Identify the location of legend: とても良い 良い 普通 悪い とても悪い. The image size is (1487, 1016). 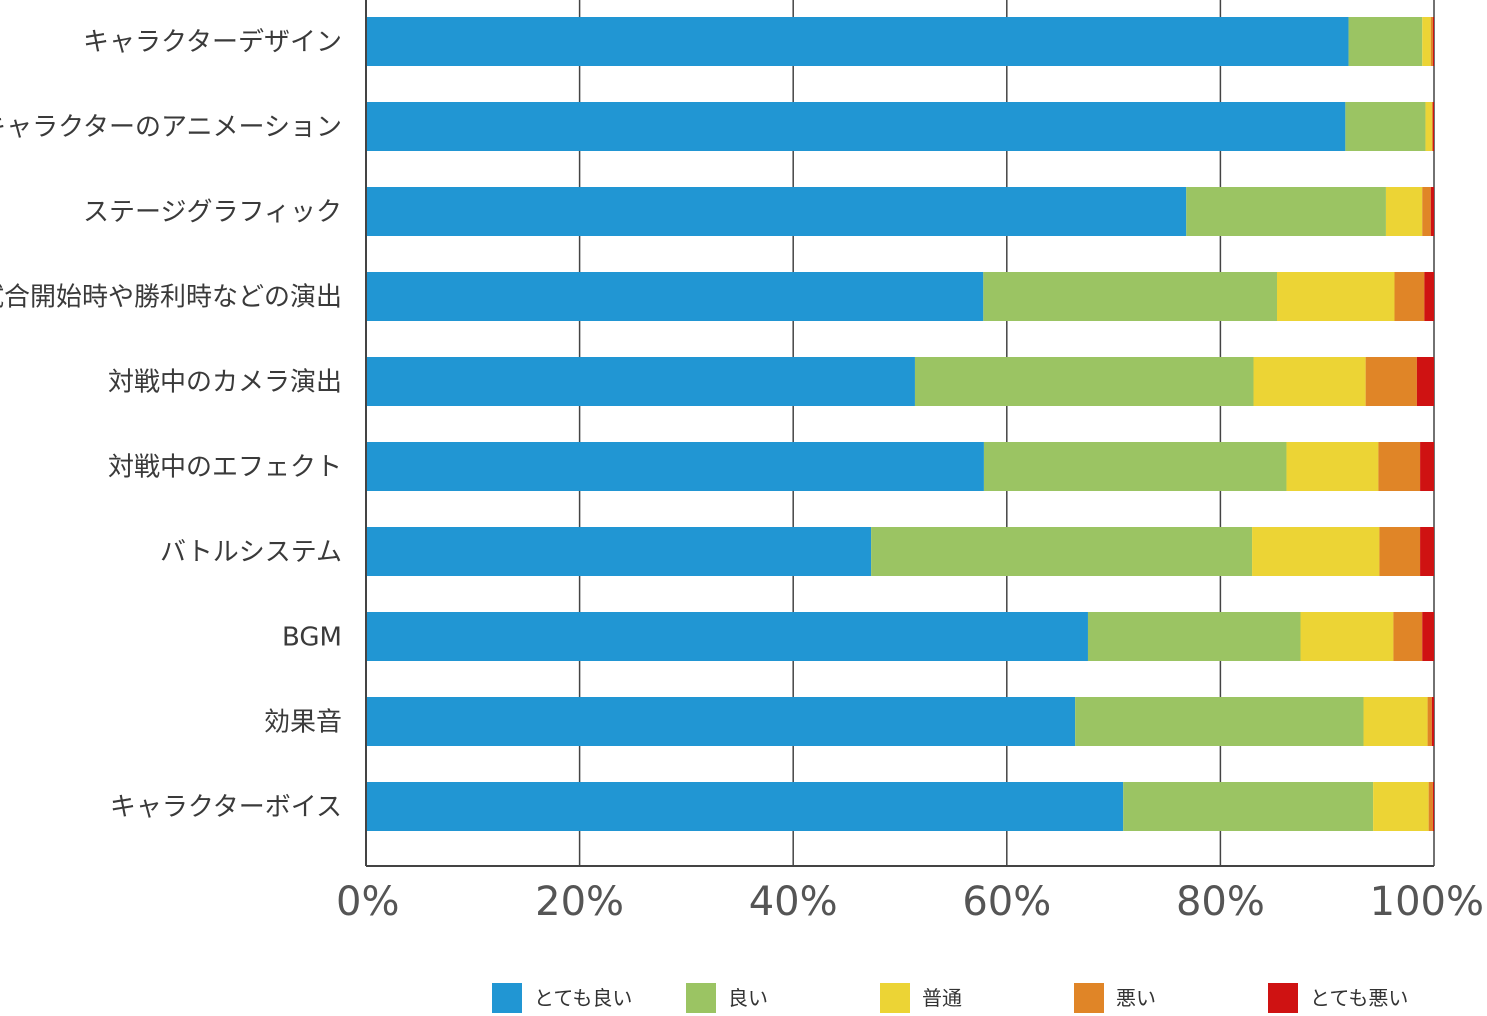
(950, 998).